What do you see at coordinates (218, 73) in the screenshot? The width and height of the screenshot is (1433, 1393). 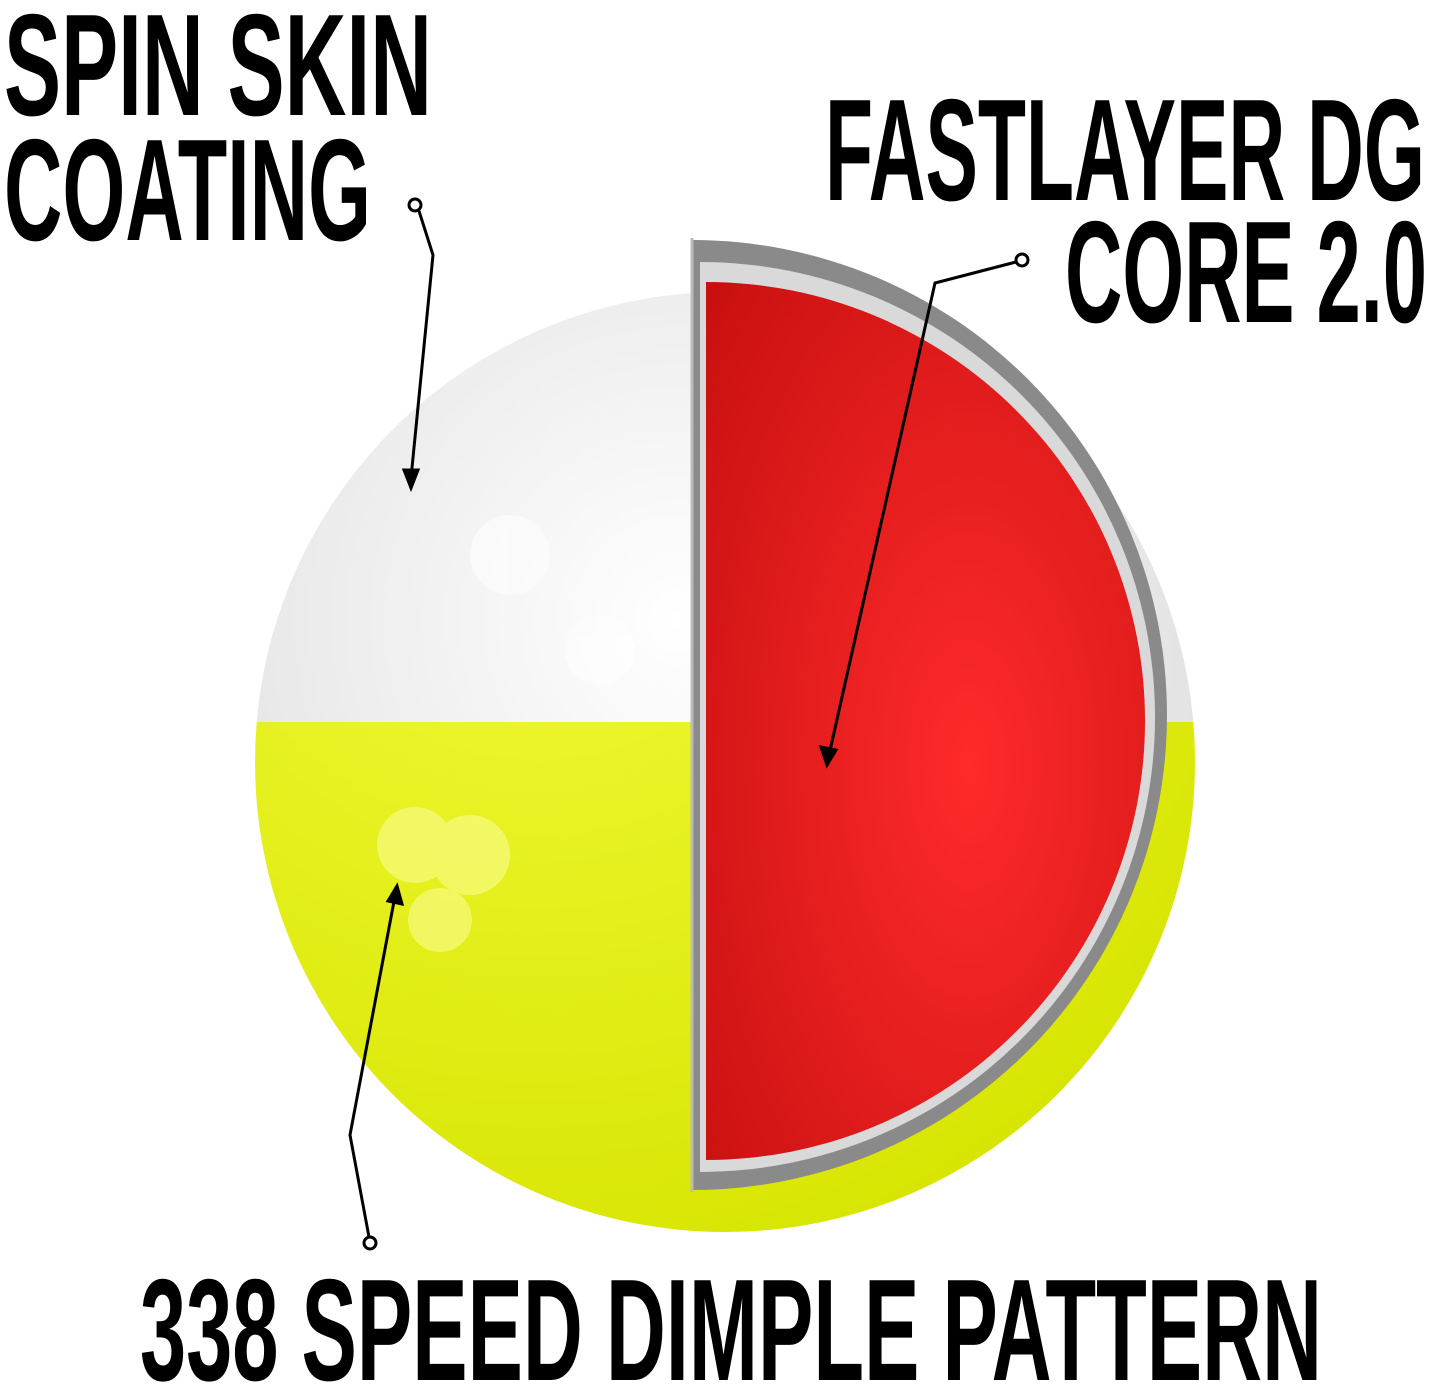 I see `spin-skin-label-line1: SPIN SKIN` at bounding box center [218, 73].